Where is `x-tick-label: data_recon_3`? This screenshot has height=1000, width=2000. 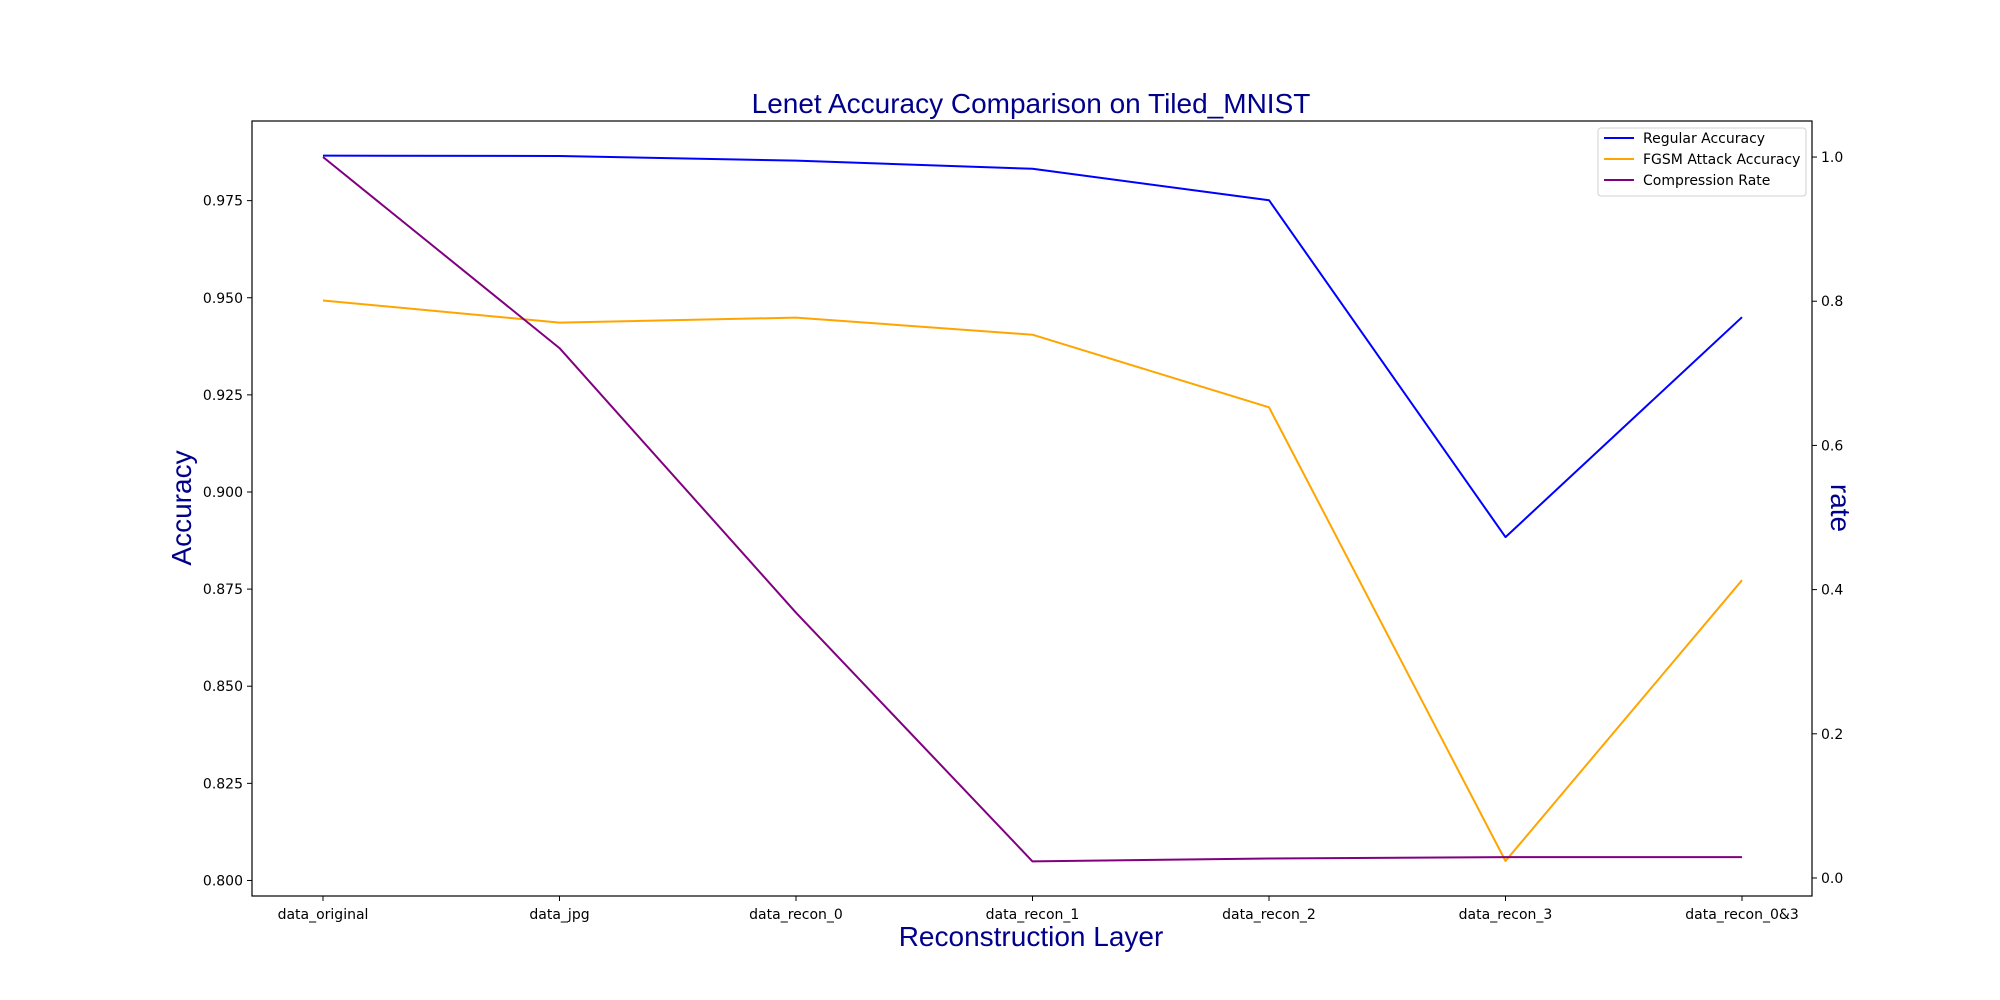 x-tick-label: data_recon_3 is located at coordinates (1506, 915).